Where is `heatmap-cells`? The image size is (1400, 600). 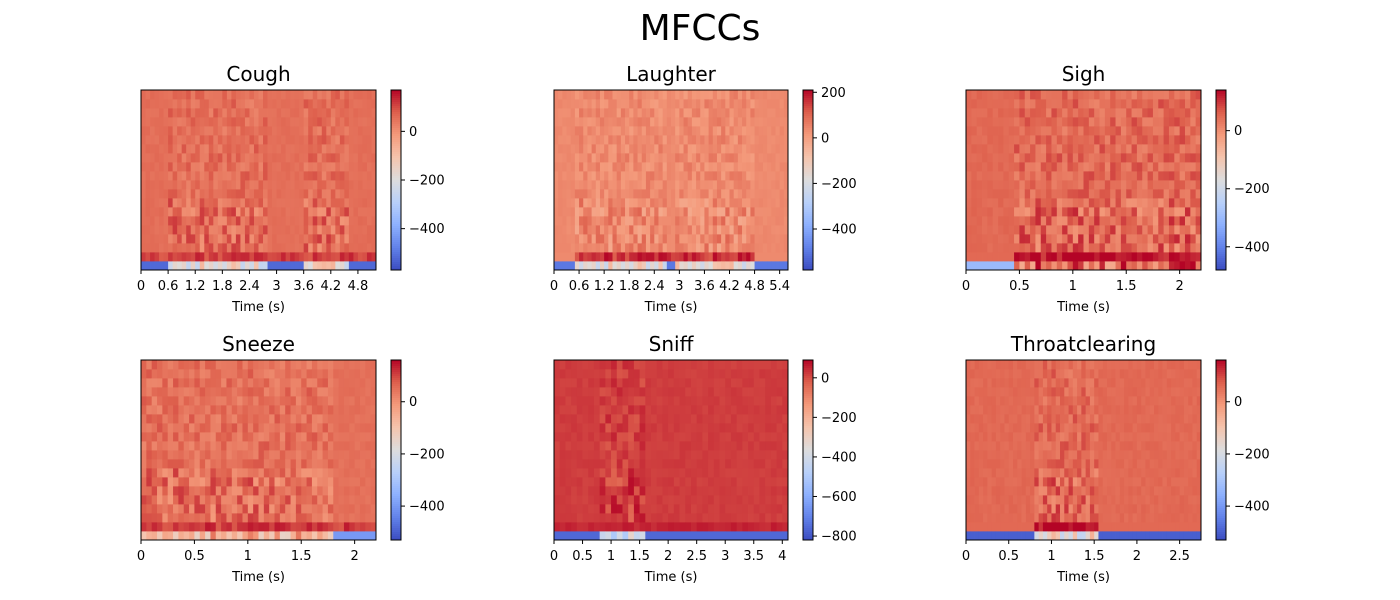
heatmap-cells is located at coordinates (671, 450).